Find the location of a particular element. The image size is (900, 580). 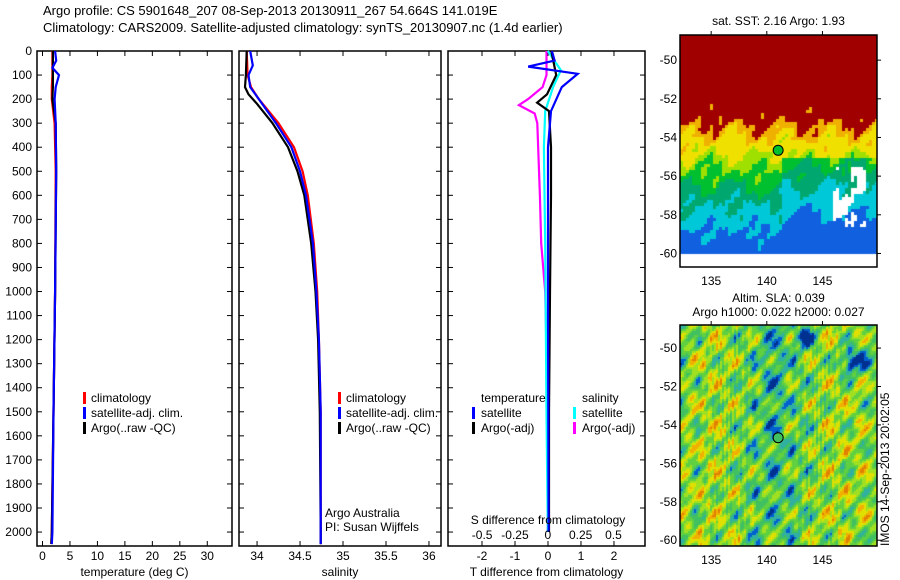

y-tick-label: 1500 is located at coordinates (18, 412).